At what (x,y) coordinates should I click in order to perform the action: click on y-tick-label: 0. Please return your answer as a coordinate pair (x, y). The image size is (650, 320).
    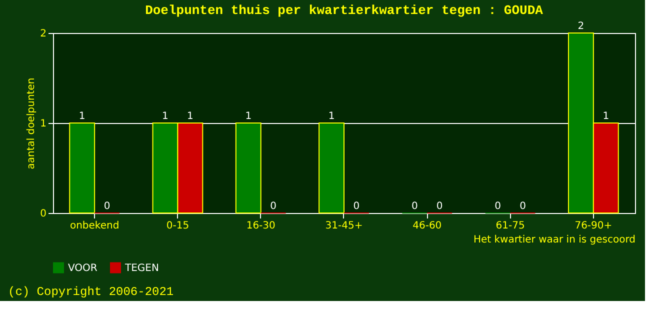
    Looking at the image, I should click on (43, 214).